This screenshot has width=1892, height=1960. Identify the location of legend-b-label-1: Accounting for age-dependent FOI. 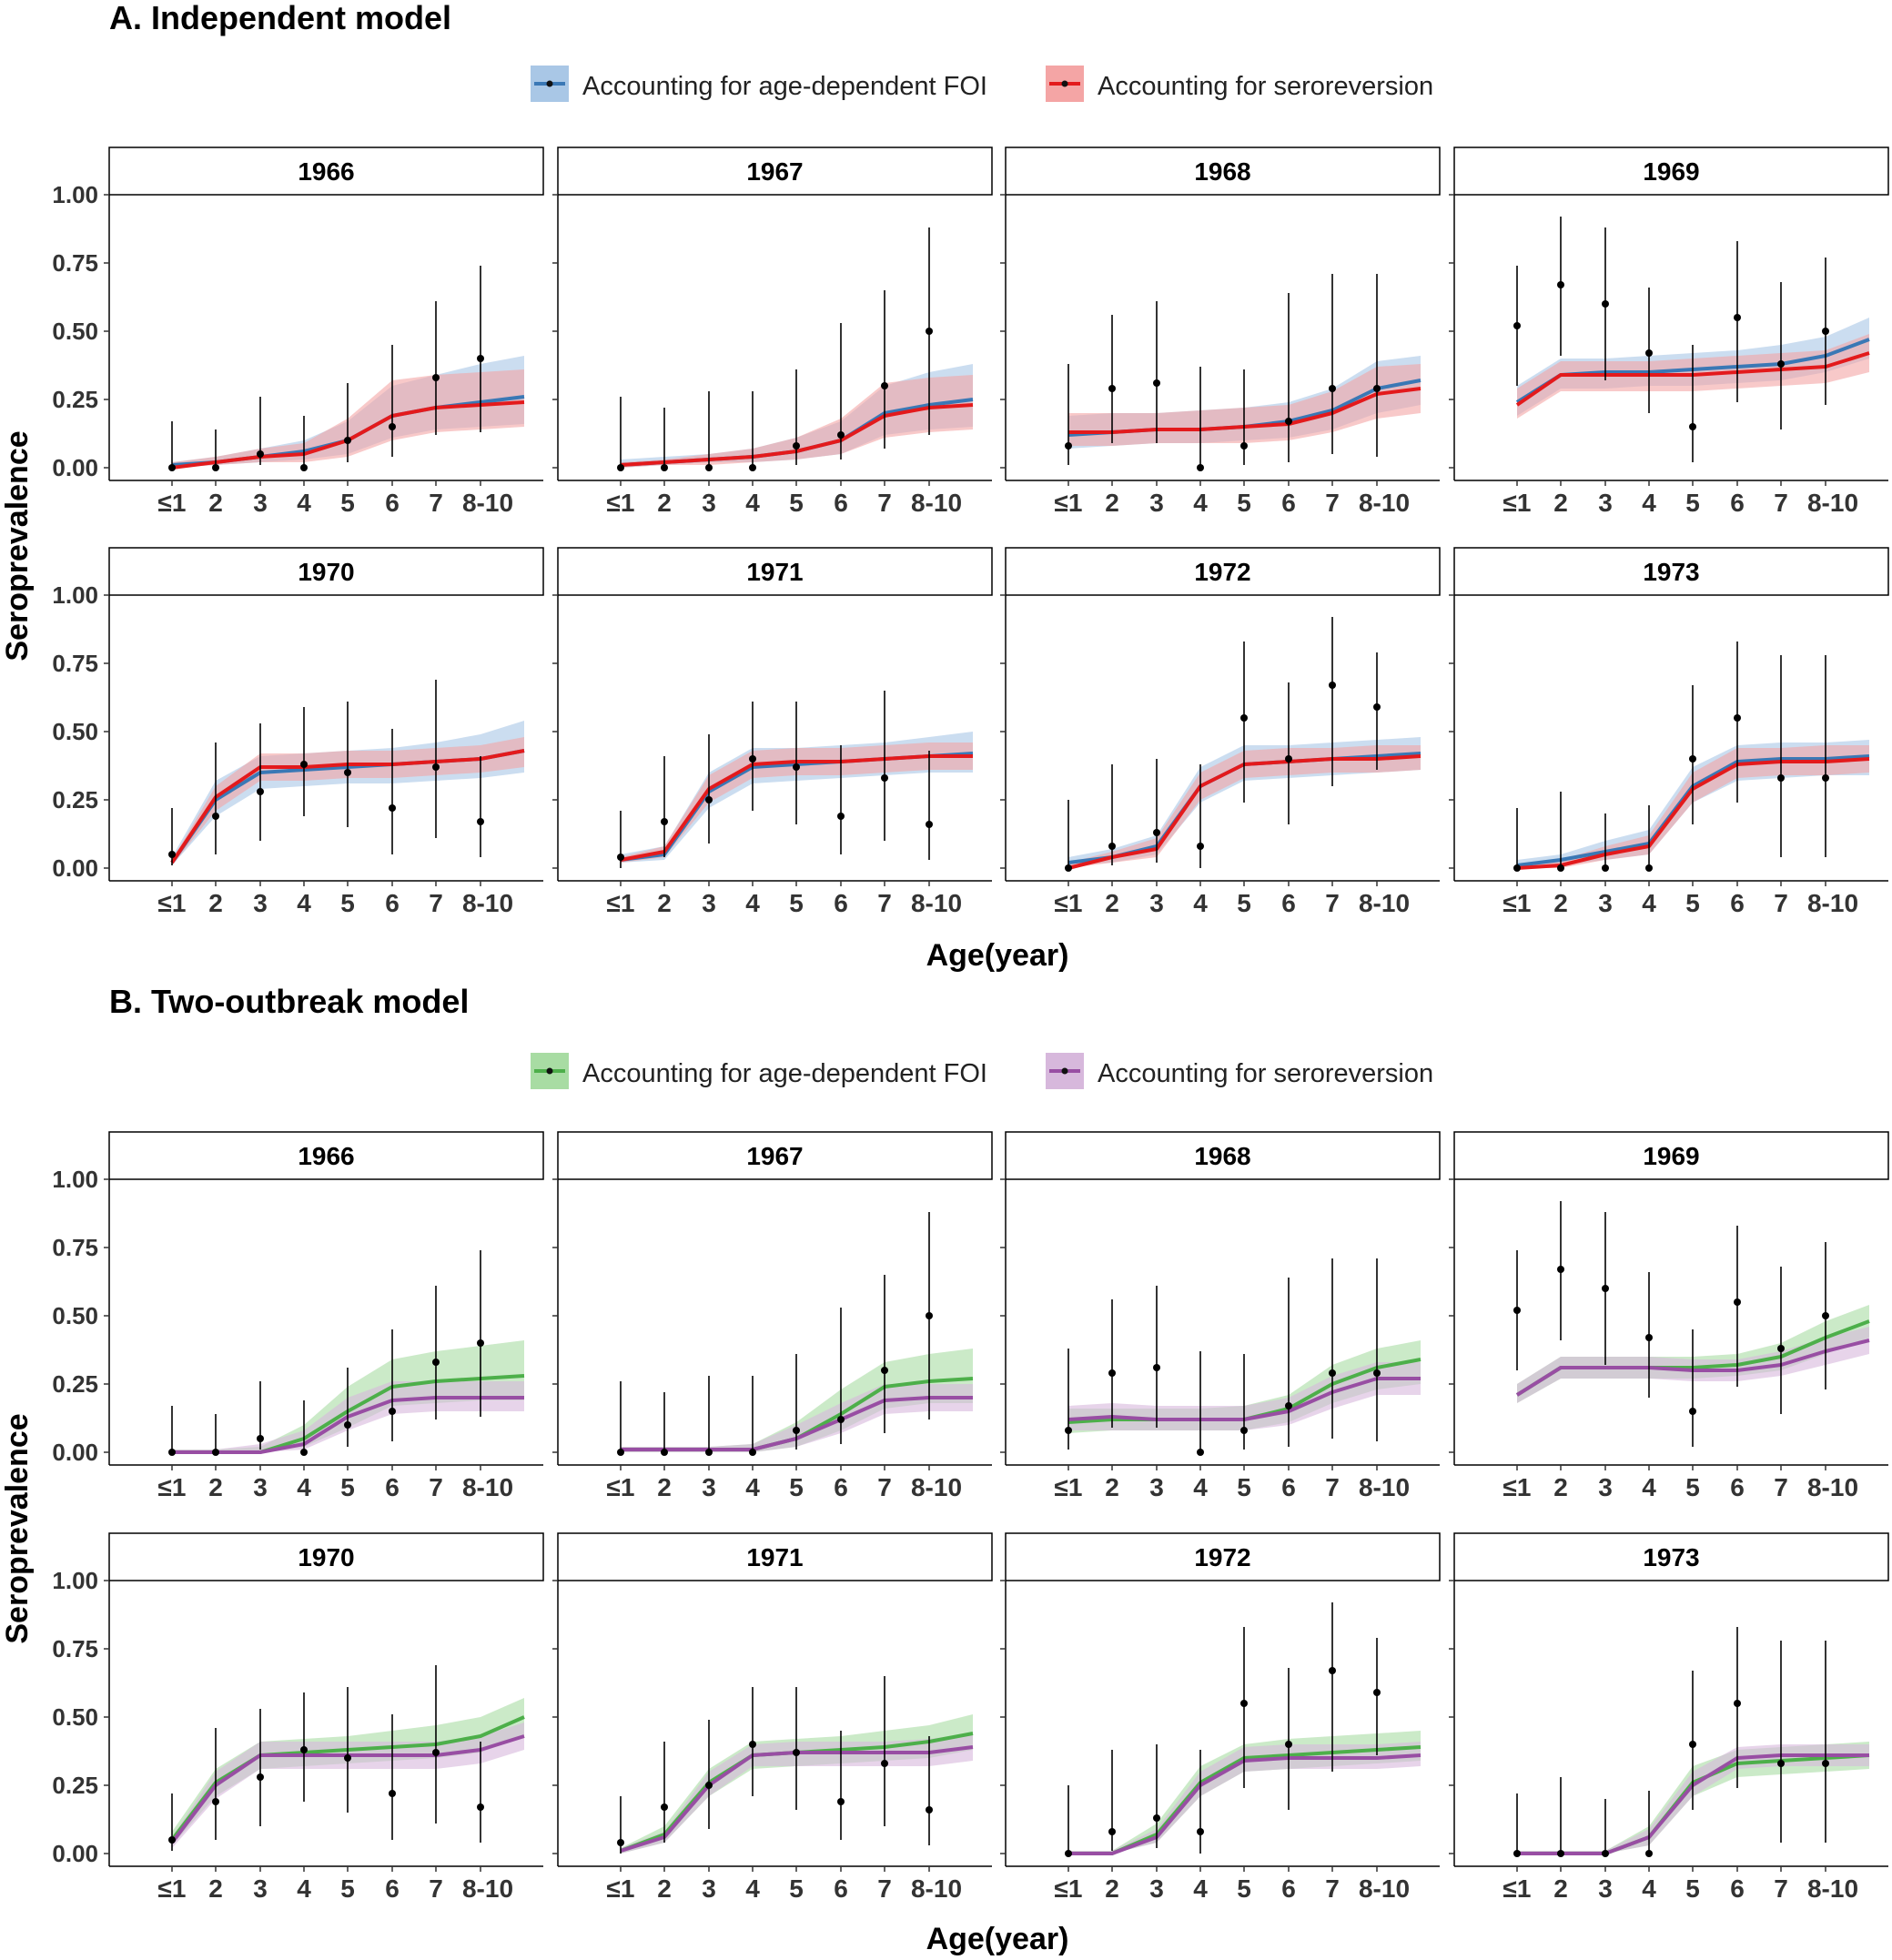
(784, 1073).